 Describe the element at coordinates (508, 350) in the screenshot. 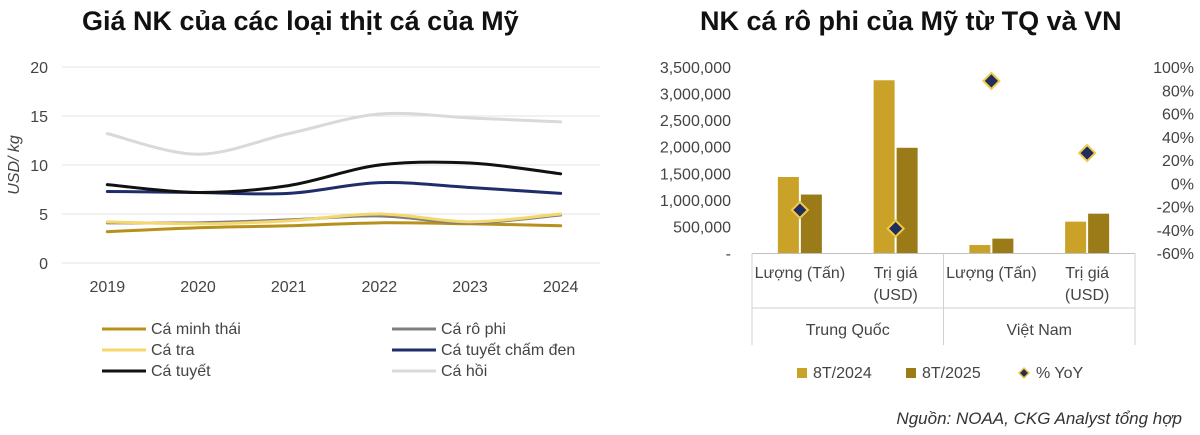

I see `legend-label: Cá tuyết chấm đen` at that location.